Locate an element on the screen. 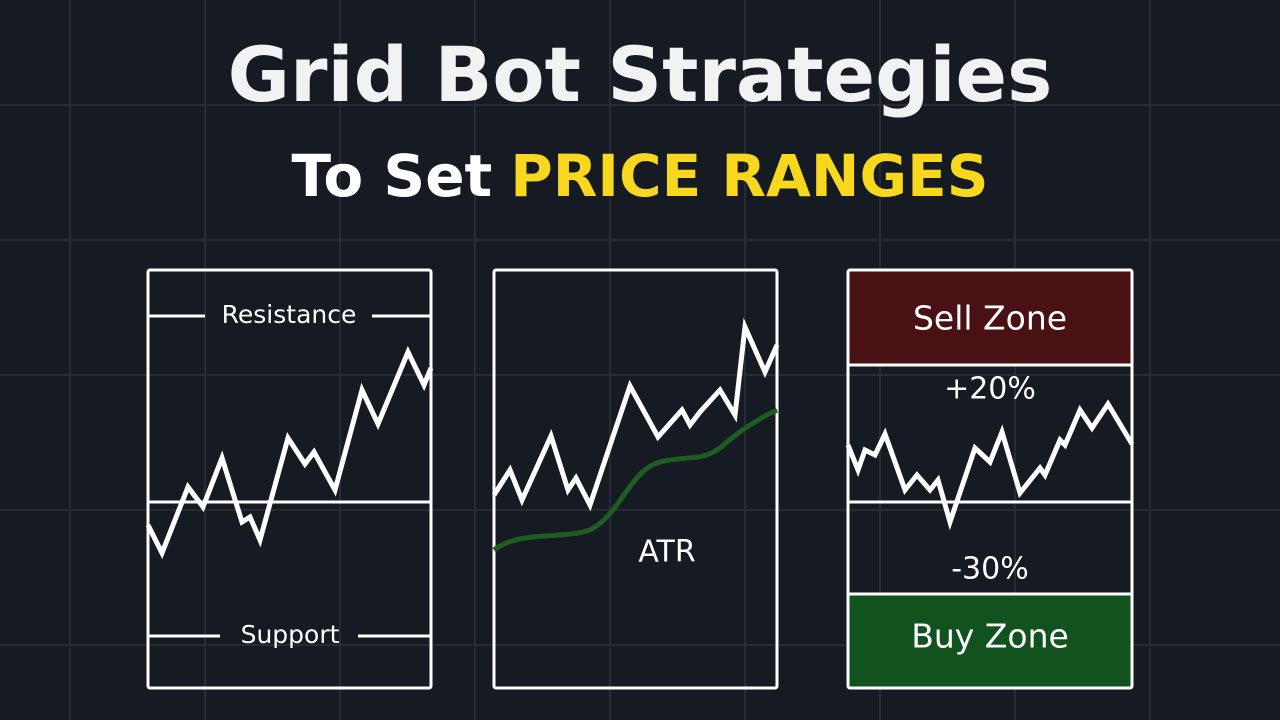  support-resistance-panel: Resistance Support is located at coordinates (289, 479).